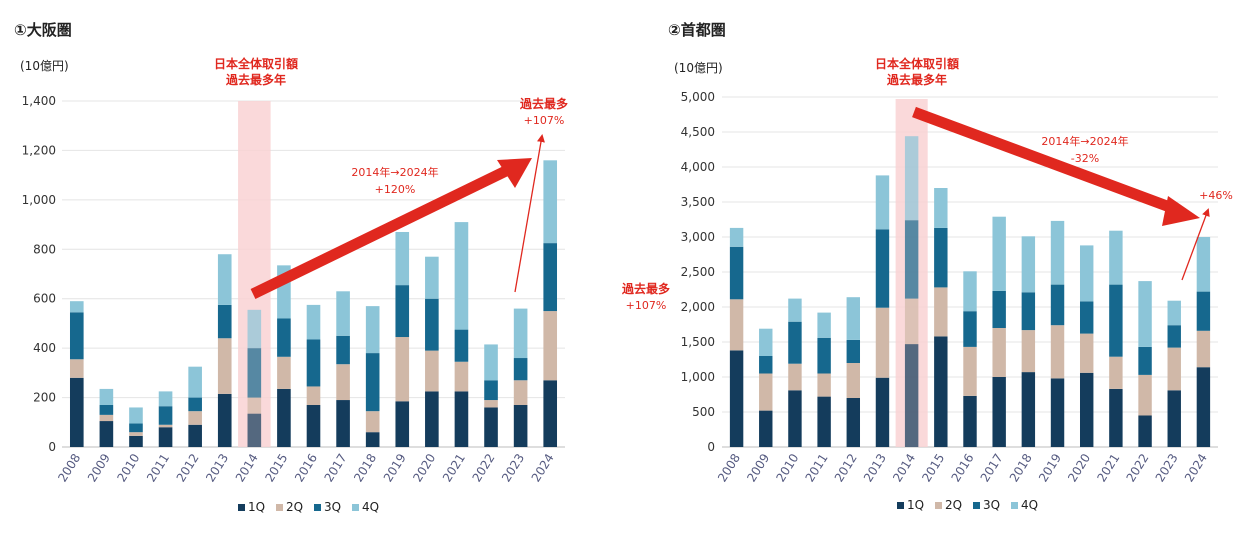 The image size is (1260, 553). What do you see at coordinates (711, 447) in the screenshot?
I see `y-tick-label: 0` at bounding box center [711, 447].